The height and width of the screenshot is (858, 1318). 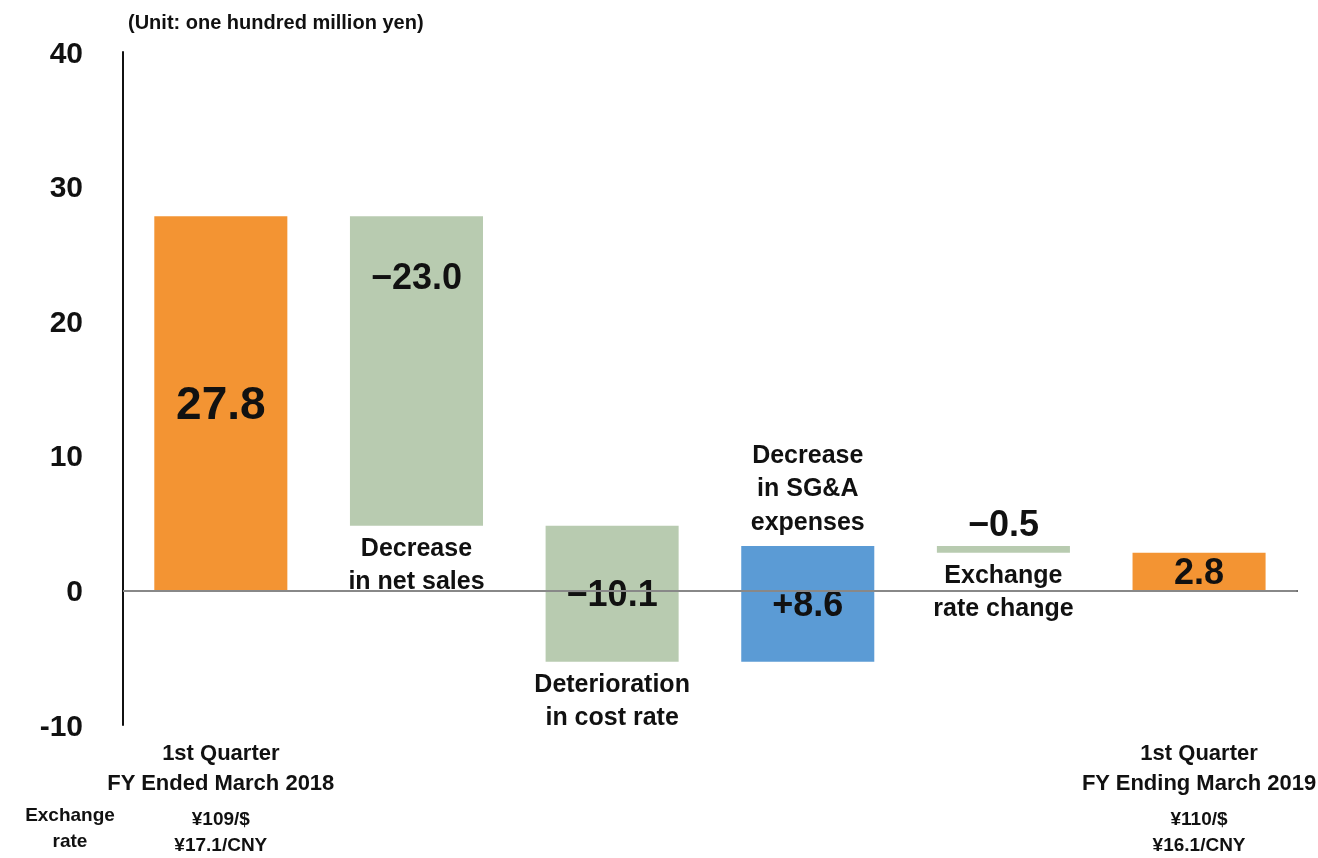 What do you see at coordinates (1003, 524) in the screenshot?
I see `data-label: −0.5` at bounding box center [1003, 524].